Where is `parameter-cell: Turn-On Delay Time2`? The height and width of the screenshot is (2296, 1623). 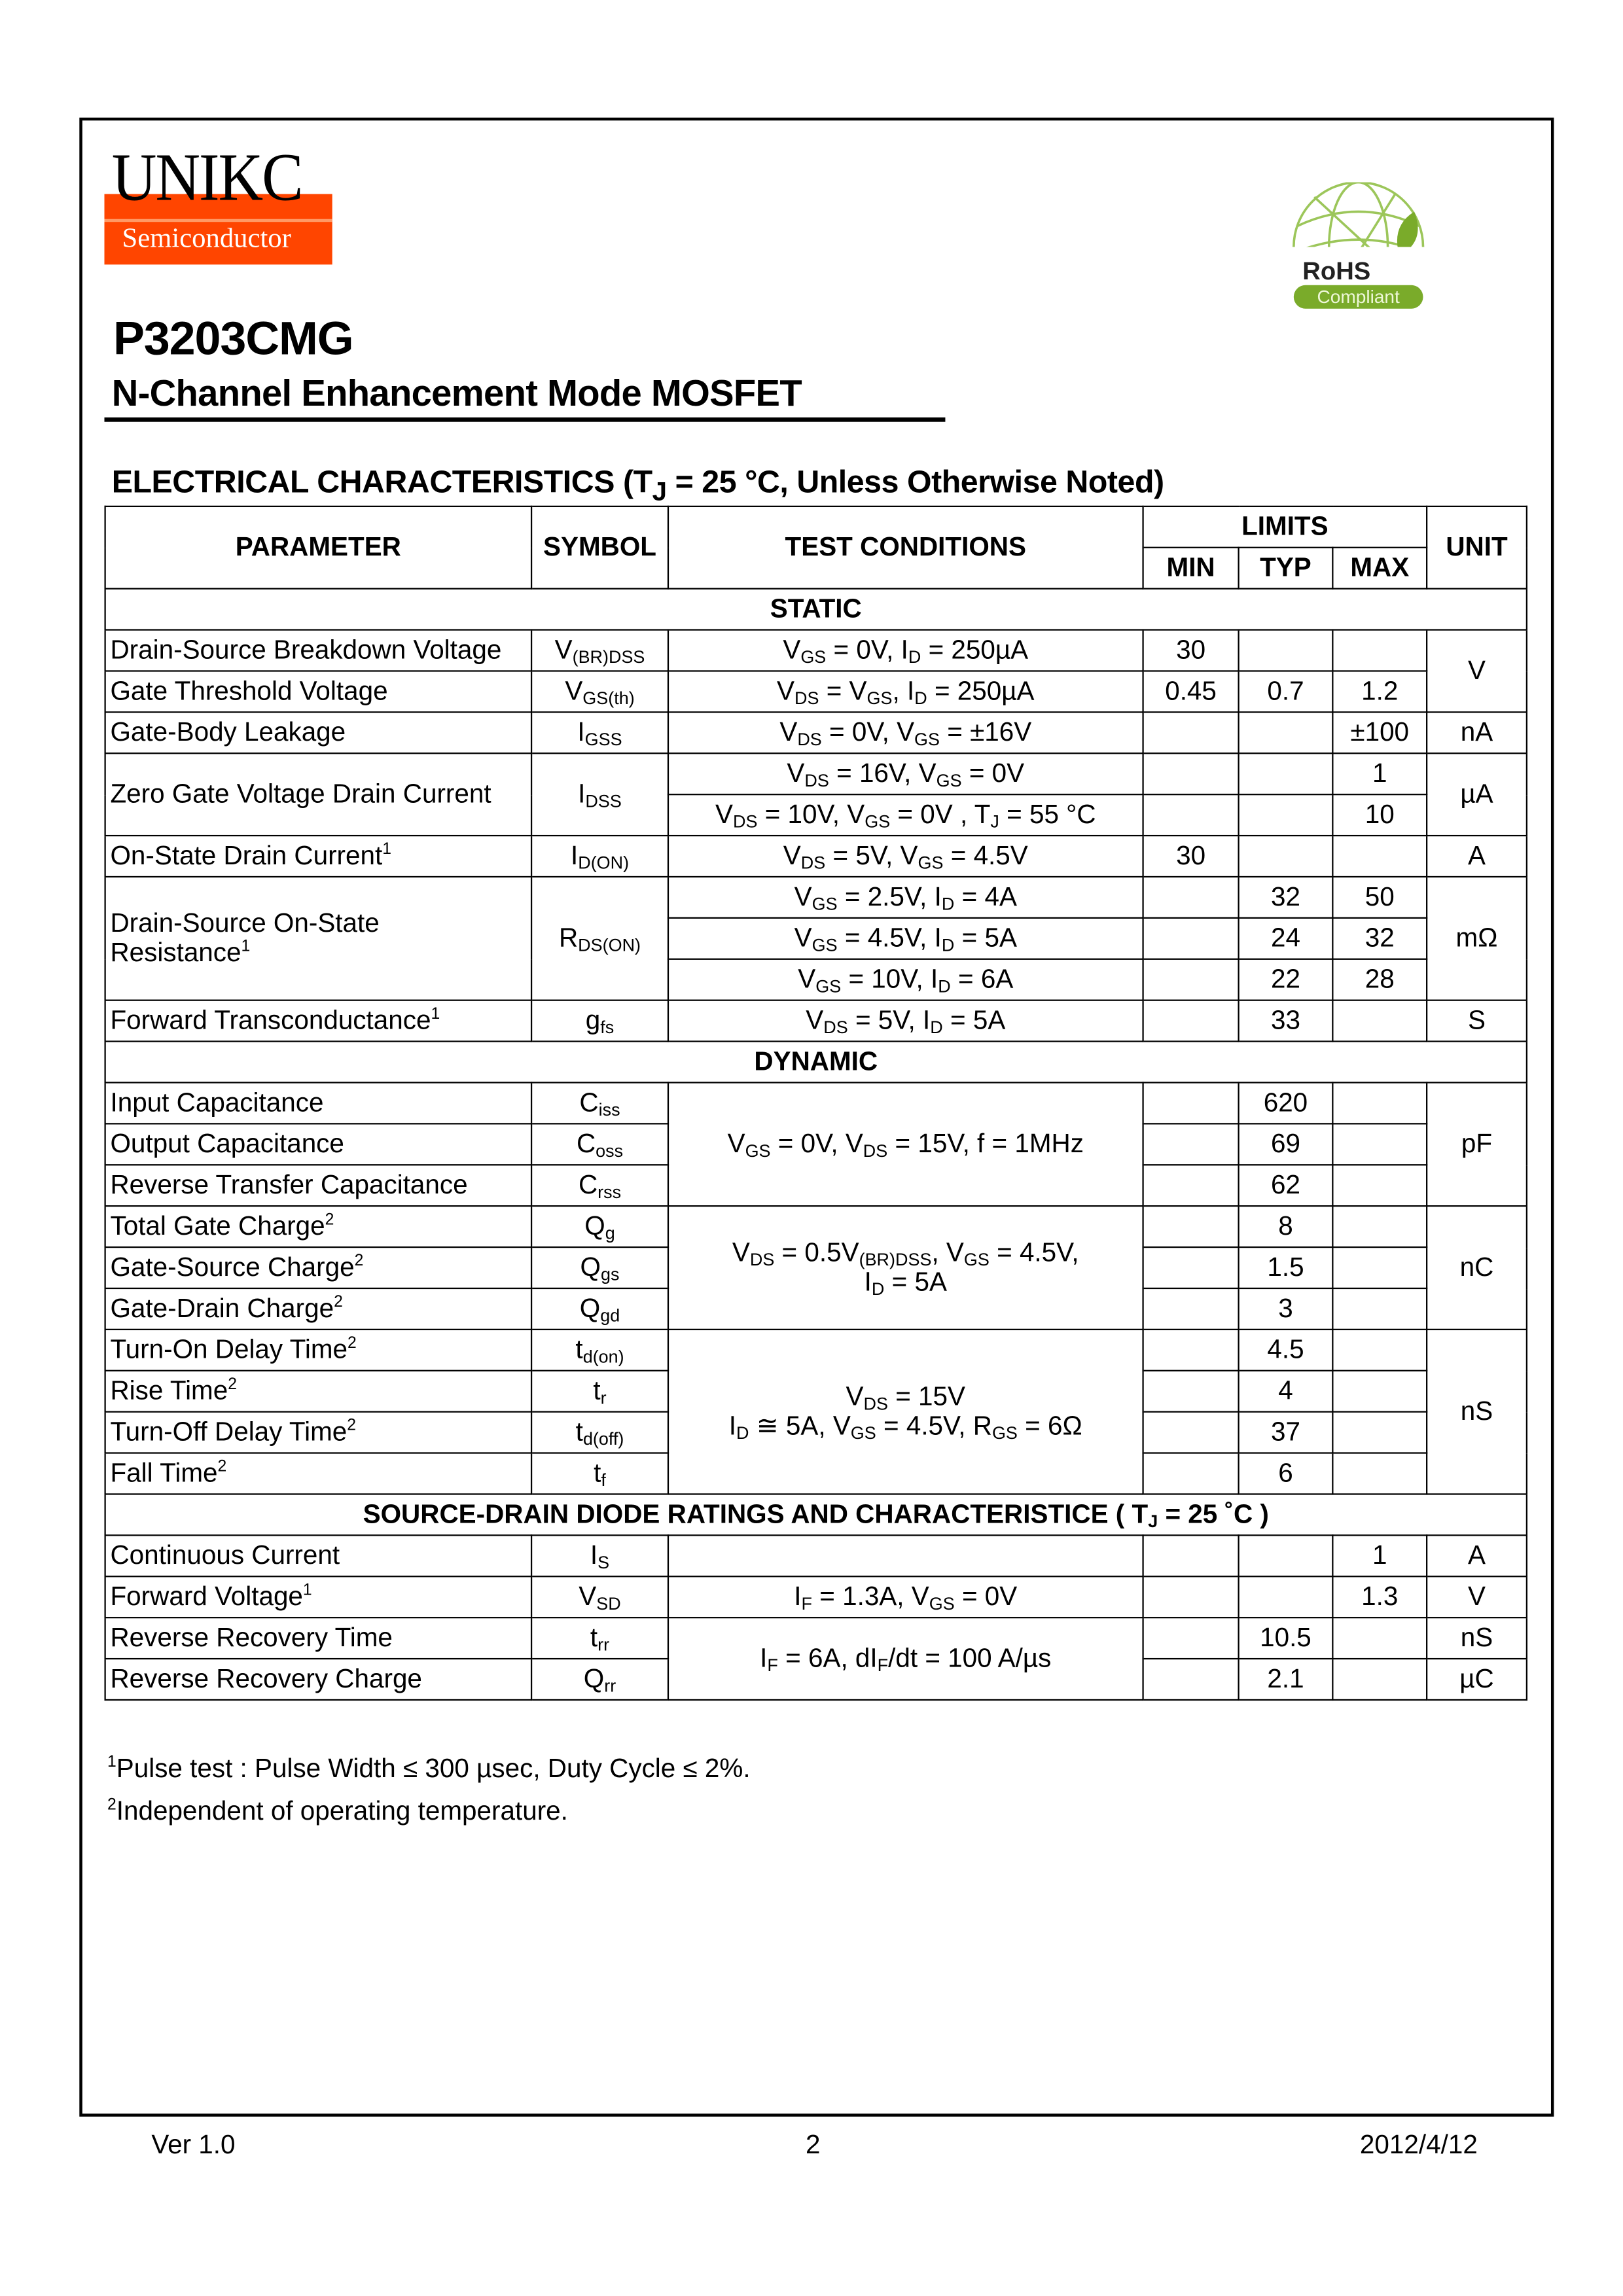
parameter-cell: Turn-On Delay Time2 is located at coordinates (319, 1349).